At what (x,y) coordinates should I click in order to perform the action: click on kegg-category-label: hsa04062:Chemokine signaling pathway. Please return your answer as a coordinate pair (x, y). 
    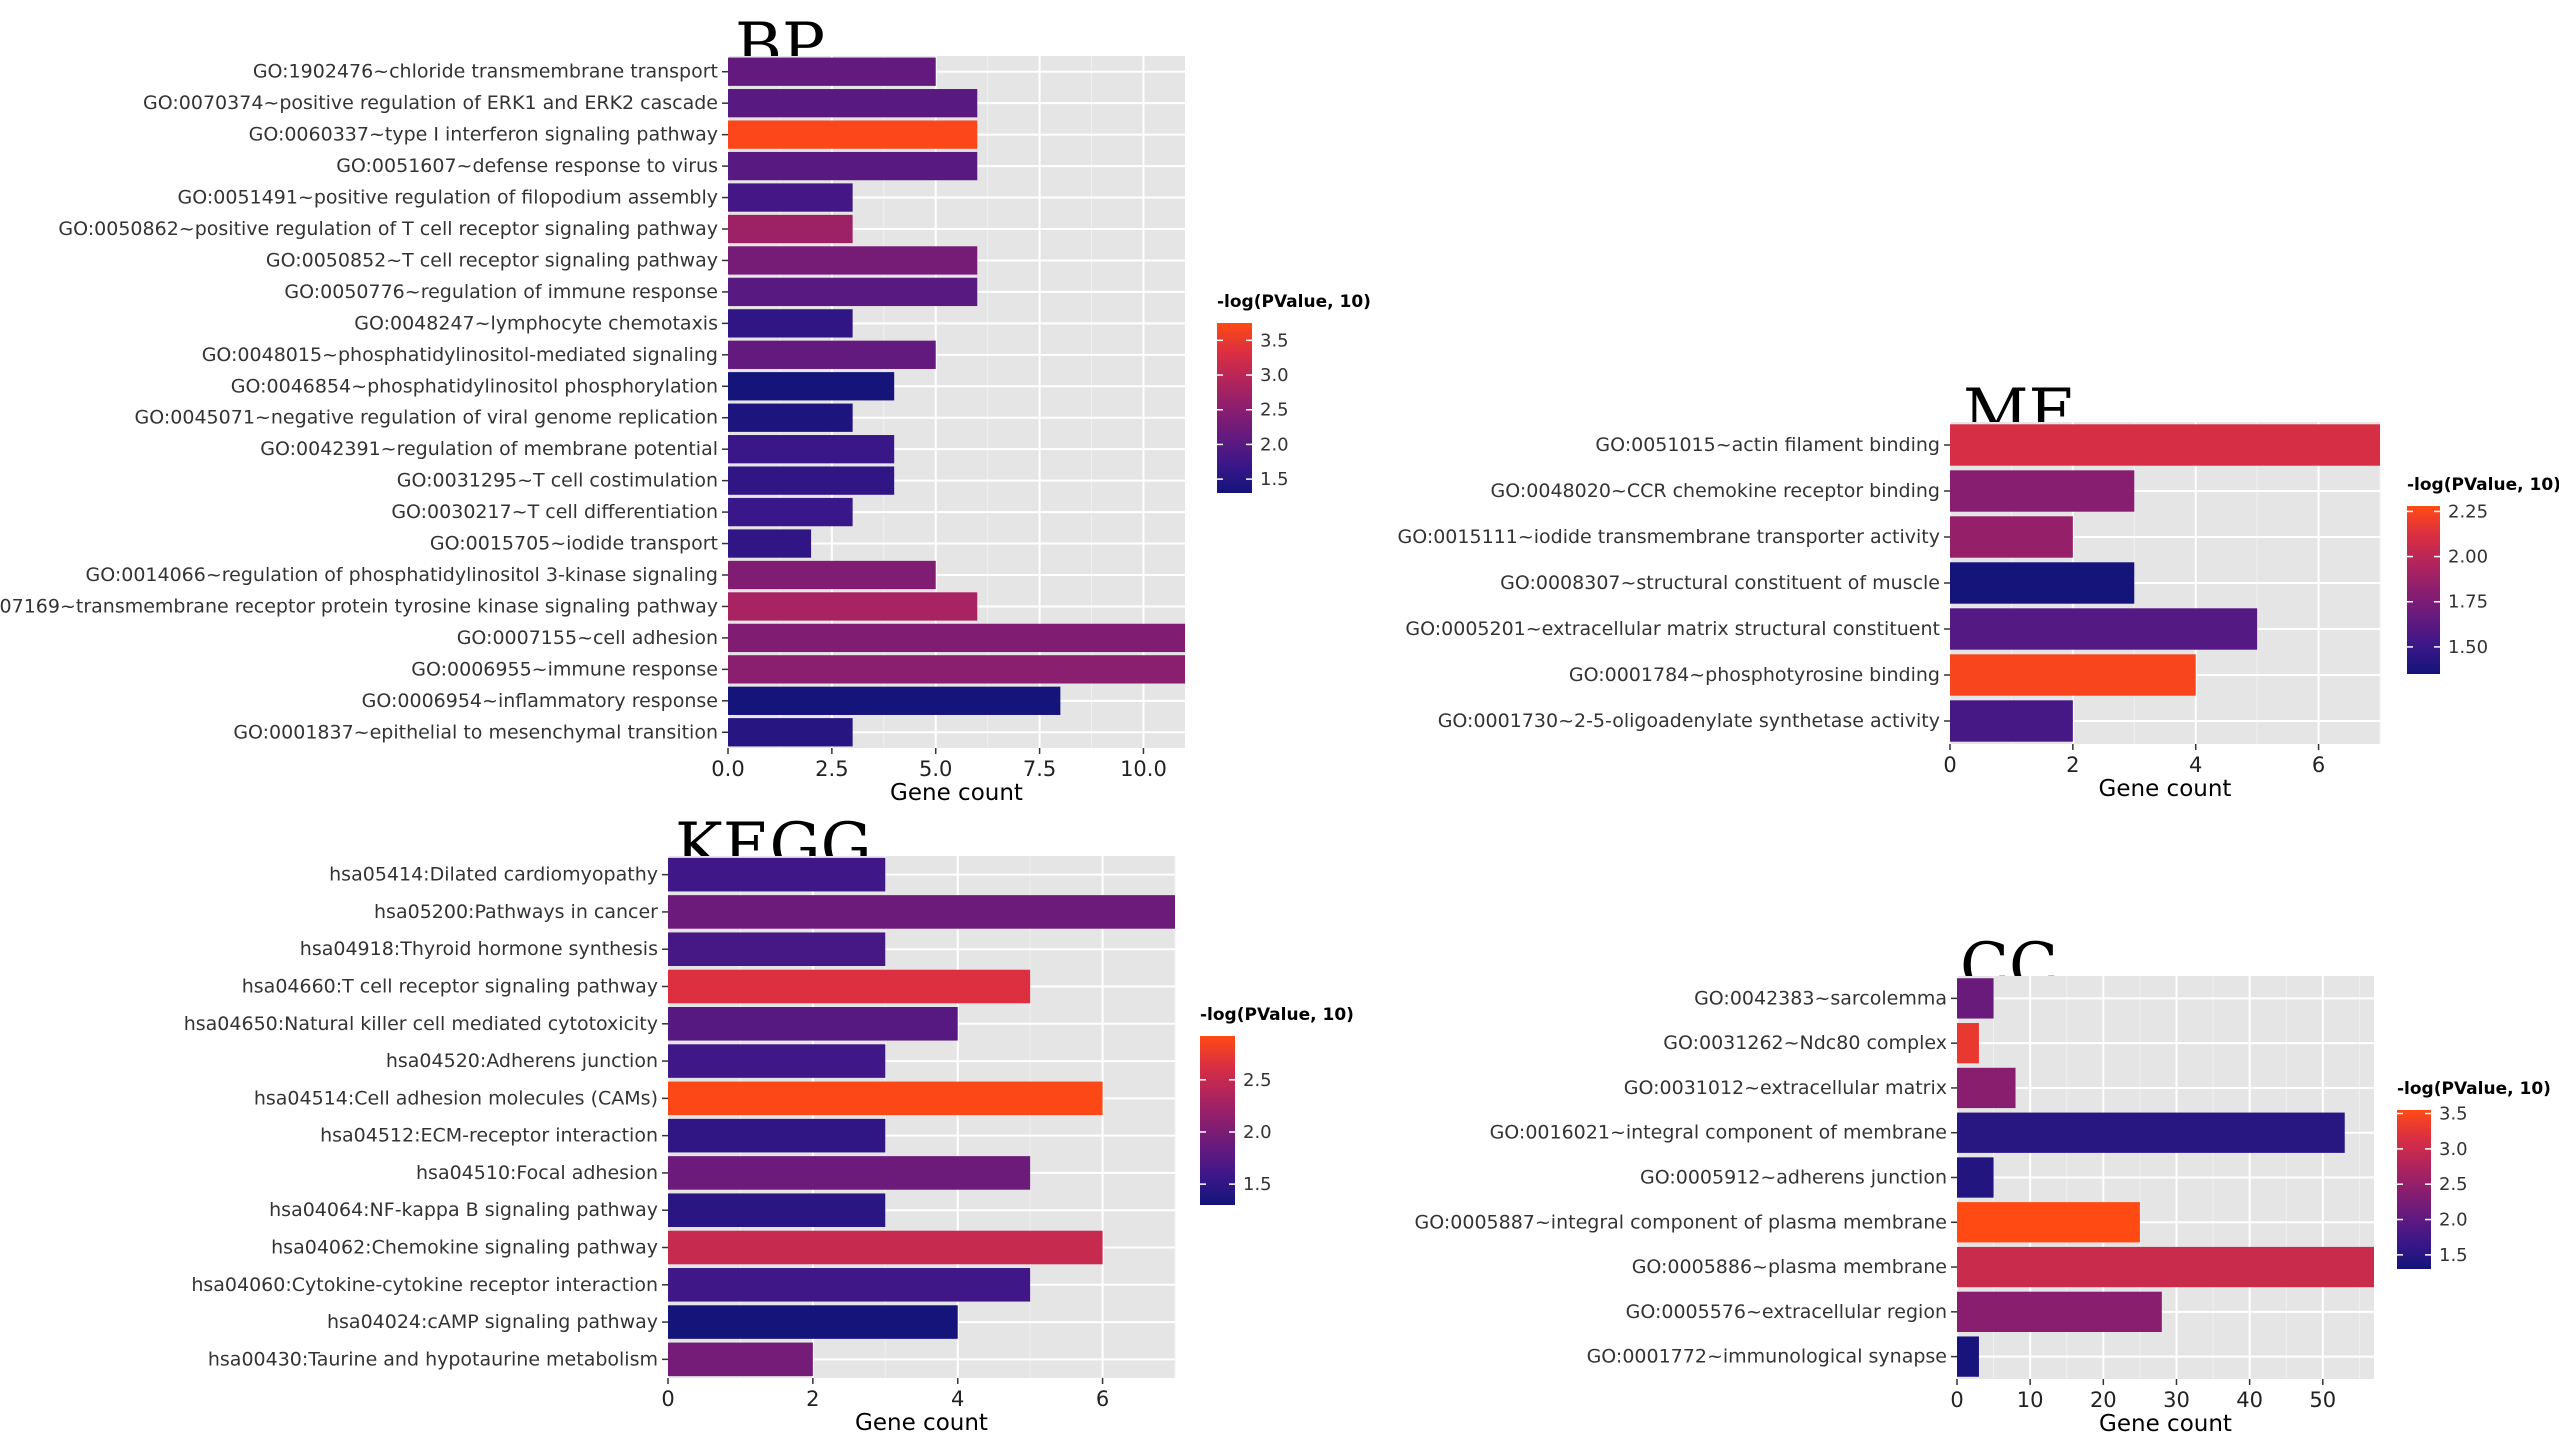
    Looking at the image, I should click on (464, 1248).